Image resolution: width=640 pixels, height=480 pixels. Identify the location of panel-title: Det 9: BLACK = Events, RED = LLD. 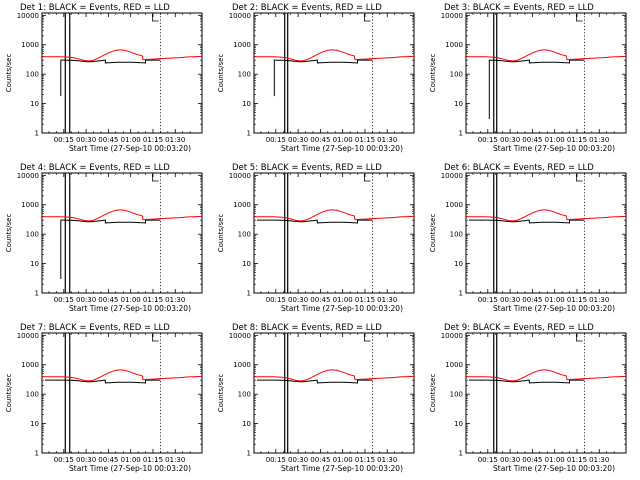
(519, 328).